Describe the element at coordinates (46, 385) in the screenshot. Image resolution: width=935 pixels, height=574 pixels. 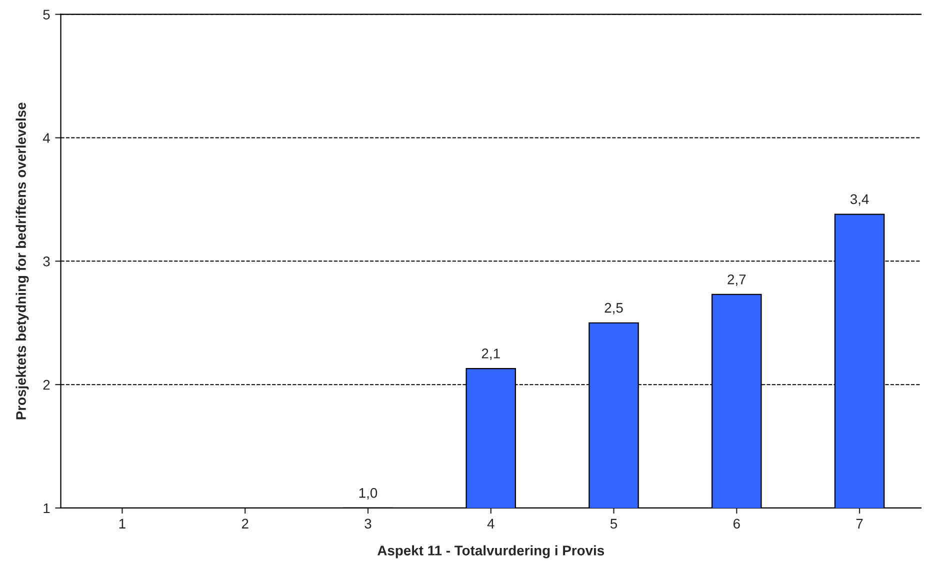
I see `y-tick-label: 2` at that location.